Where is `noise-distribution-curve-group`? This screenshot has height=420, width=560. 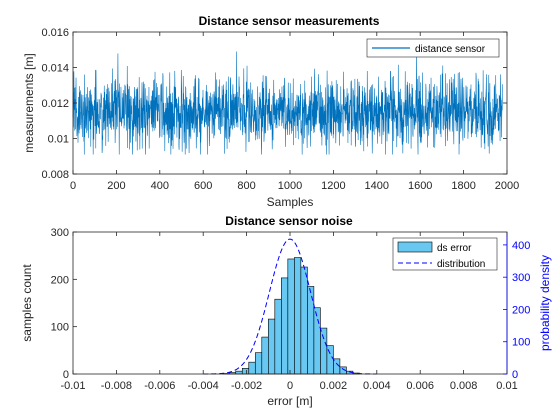 noise-distribution-curve-group is located at coordinates (290, 306).